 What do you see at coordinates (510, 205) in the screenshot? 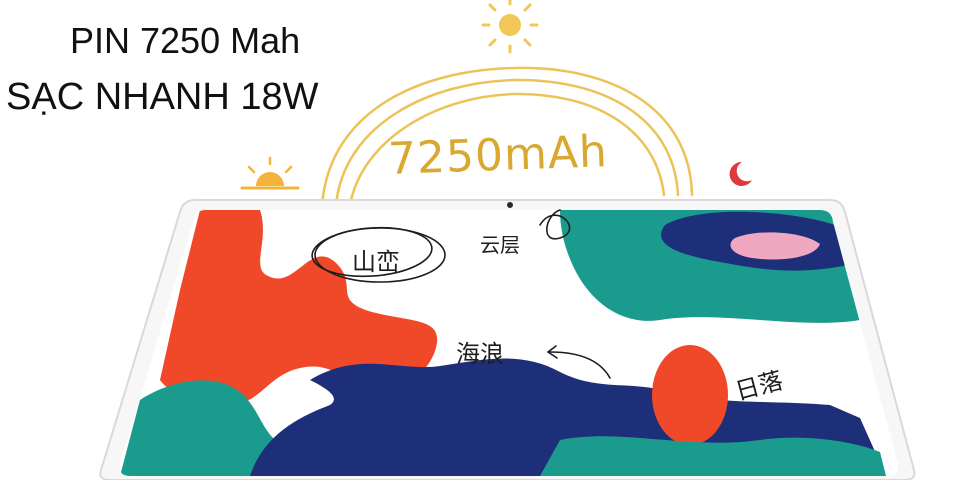
I see `front-camera` at bounding box center [510, 205].